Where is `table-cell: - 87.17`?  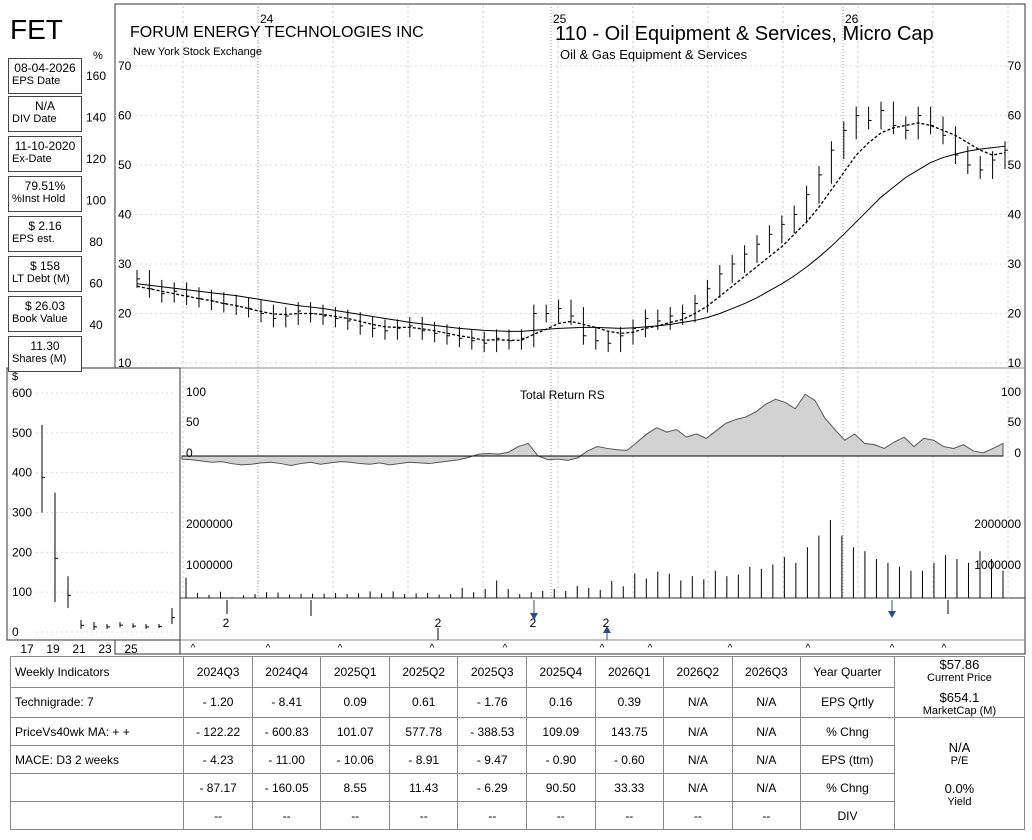
table-cell: - 87.17 is located at coordinates (218, 787).